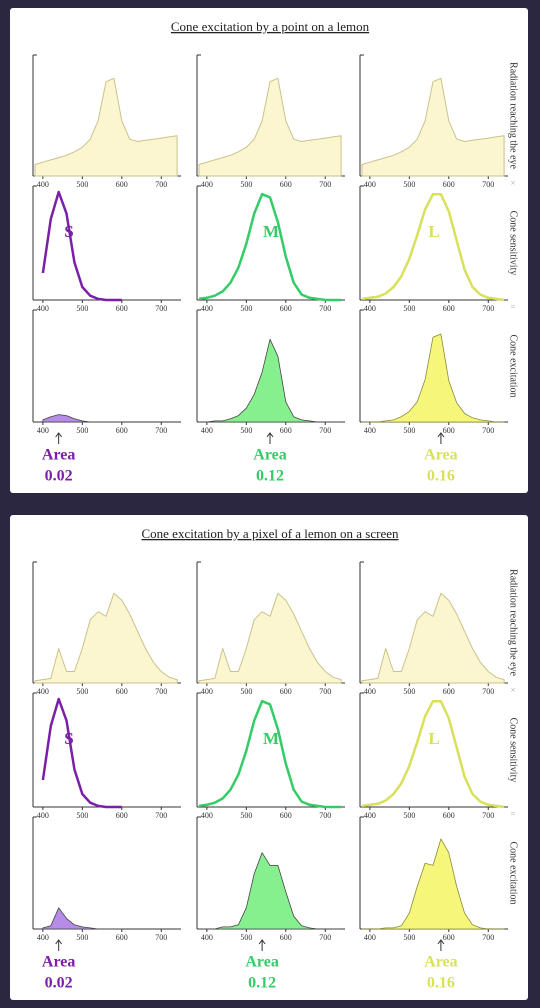 The width and height of the screenshot is (540, 1008). Describe the element at coordinates (68, 738) in the screenshot. I see `cone-label: S` at that location.